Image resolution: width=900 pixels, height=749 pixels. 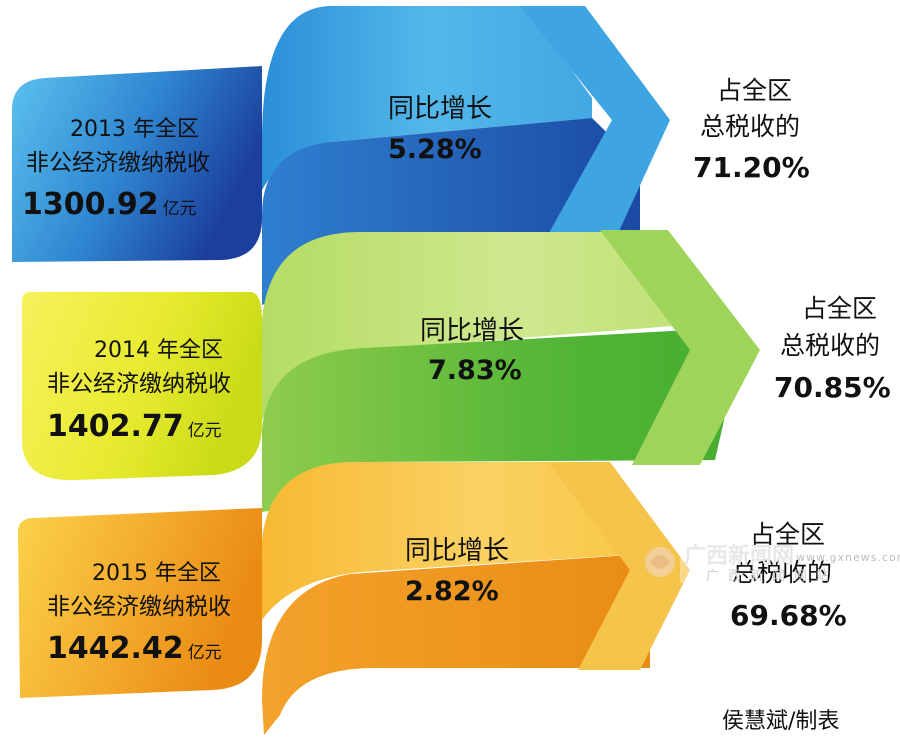 What do you see at coordinates (660, 562) in the screenshot?
I see `watermark-logo-icon` at bounding box center [660, 562].